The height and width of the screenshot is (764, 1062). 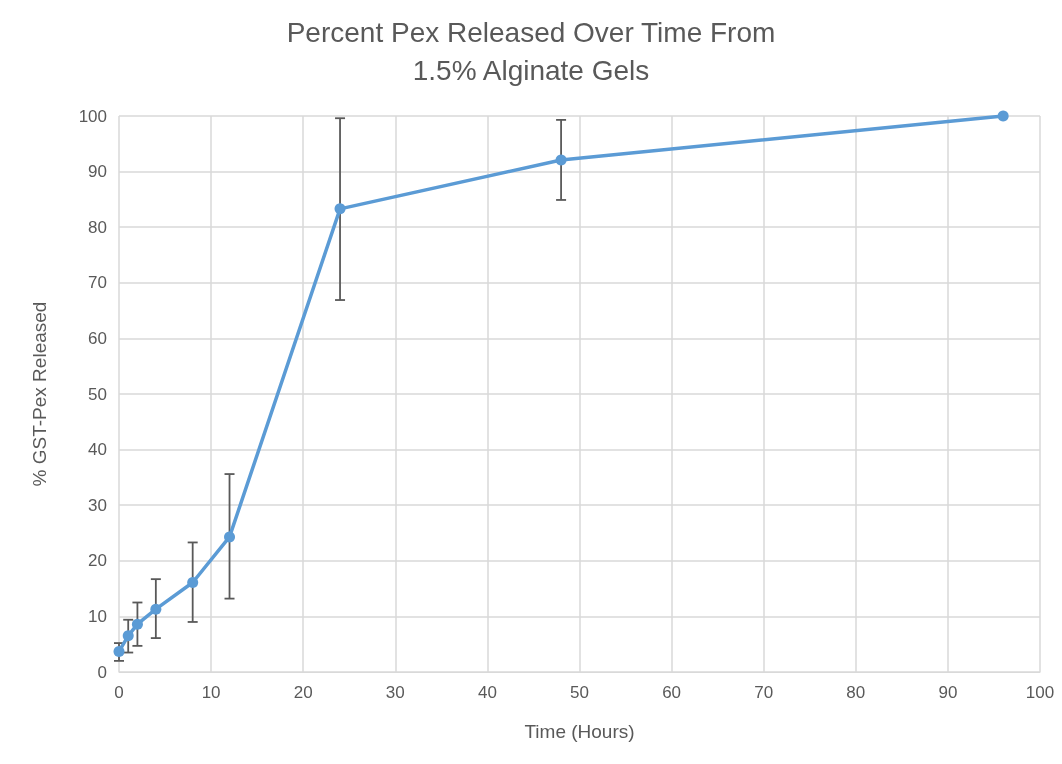 What do you see at coordinates (579, 731) in the screenshot?
I see `x-axis-title: Time (Hours)` at bounding box center [579, 731].